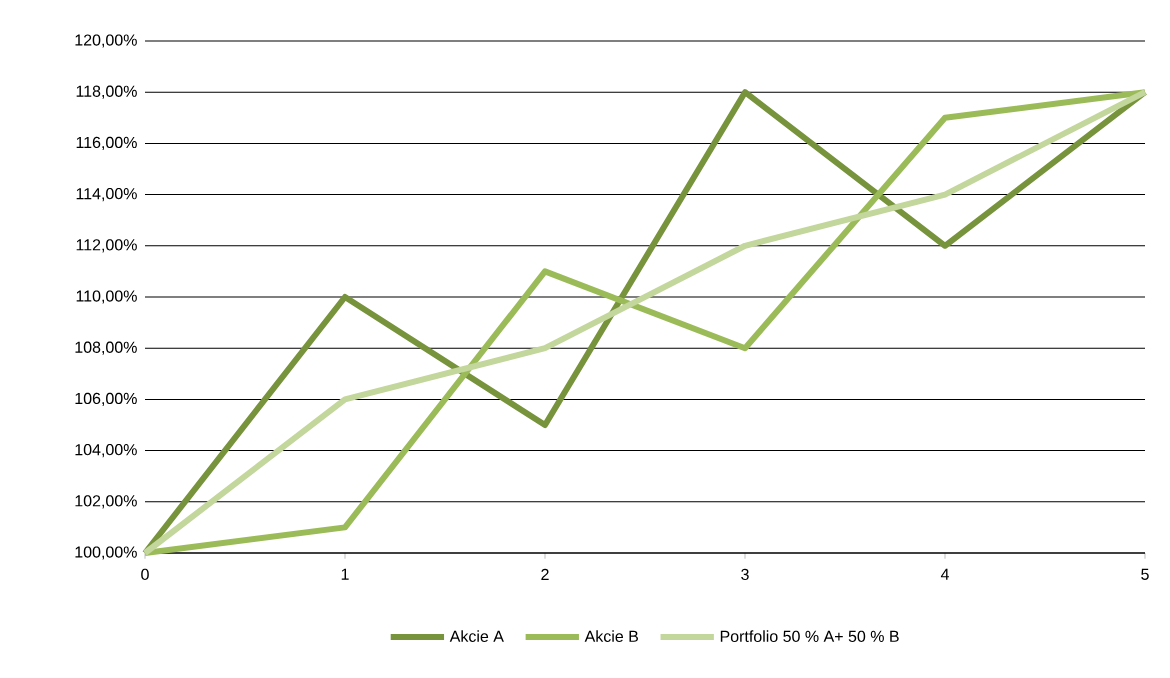 The height and width of the screenshot is (678, 1170). Describe the element at coordinates (611, 636) in the screenshot. I see `legend-label: Akcie B` at that location.